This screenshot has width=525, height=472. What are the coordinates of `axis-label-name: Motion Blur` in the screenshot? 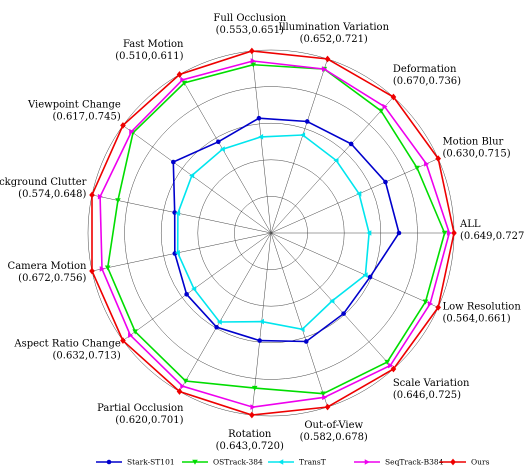 It's located at (472, 141).